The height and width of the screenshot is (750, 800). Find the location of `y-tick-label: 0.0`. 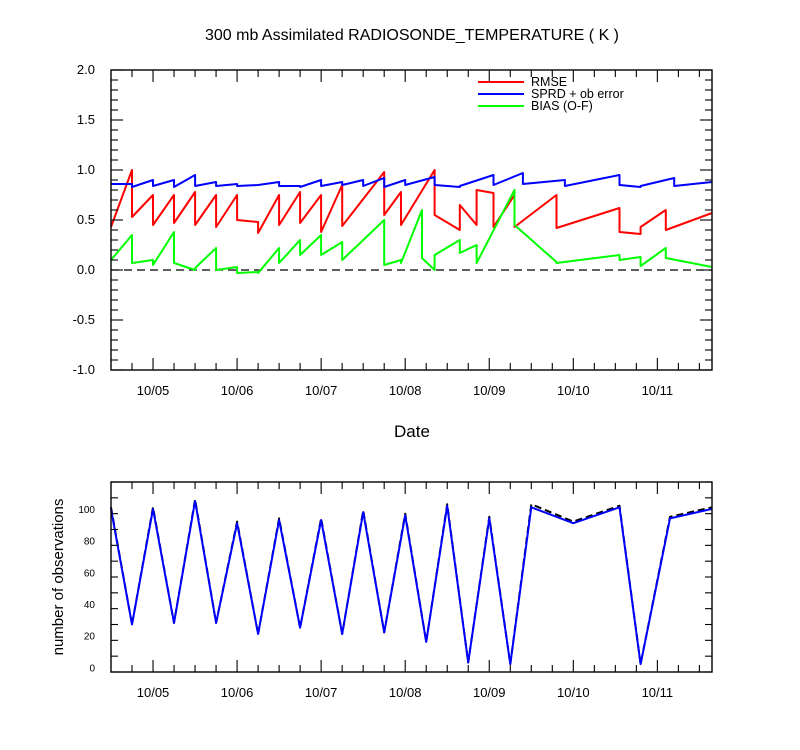

y-tick-label: 0.0 is located at coordinates (86, 269).